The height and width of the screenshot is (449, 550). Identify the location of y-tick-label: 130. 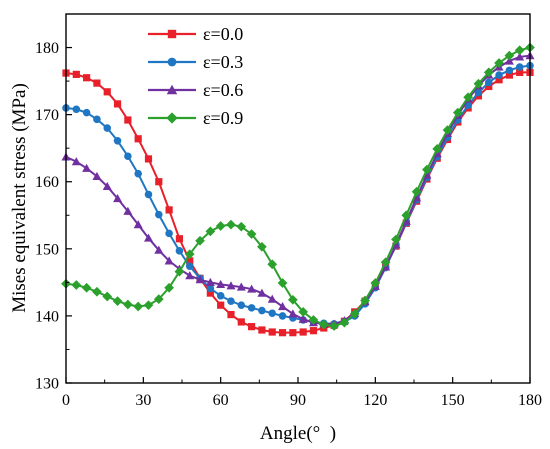
(47, 384).